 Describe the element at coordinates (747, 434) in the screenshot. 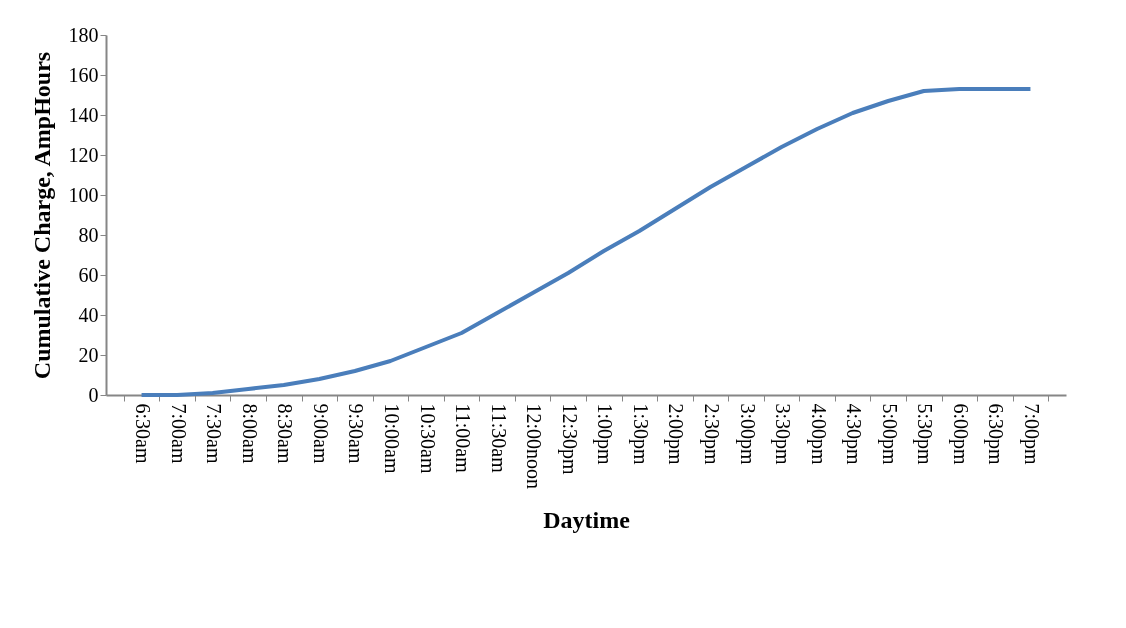

I see `x-tick-label: 3:00pm` at that location.